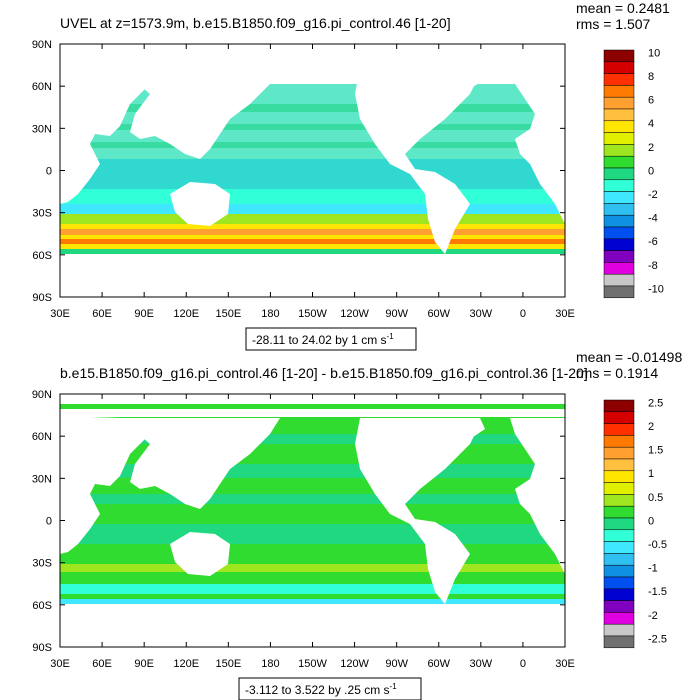 This screenshot has width=700, height=700. Describe the element at coordinates (49, 522) in the screenshot. I see `y-tick-label: 0` at that location.